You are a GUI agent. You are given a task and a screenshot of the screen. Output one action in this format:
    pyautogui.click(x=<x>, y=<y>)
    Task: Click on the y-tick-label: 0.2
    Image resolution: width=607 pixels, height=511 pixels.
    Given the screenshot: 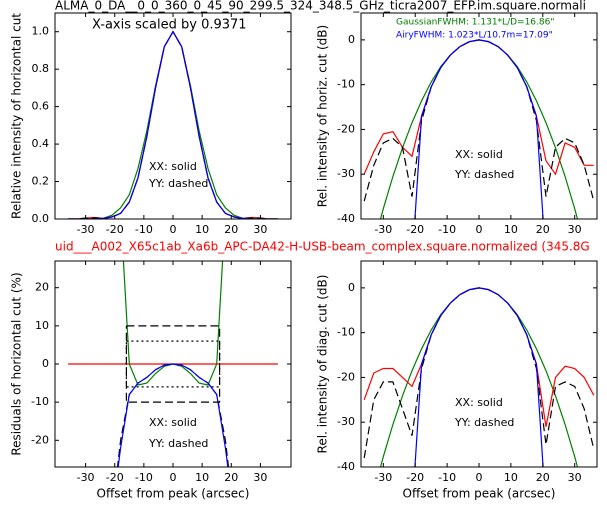 What is the action you would take?
    pyautogui.click(x=41, y=181)
    